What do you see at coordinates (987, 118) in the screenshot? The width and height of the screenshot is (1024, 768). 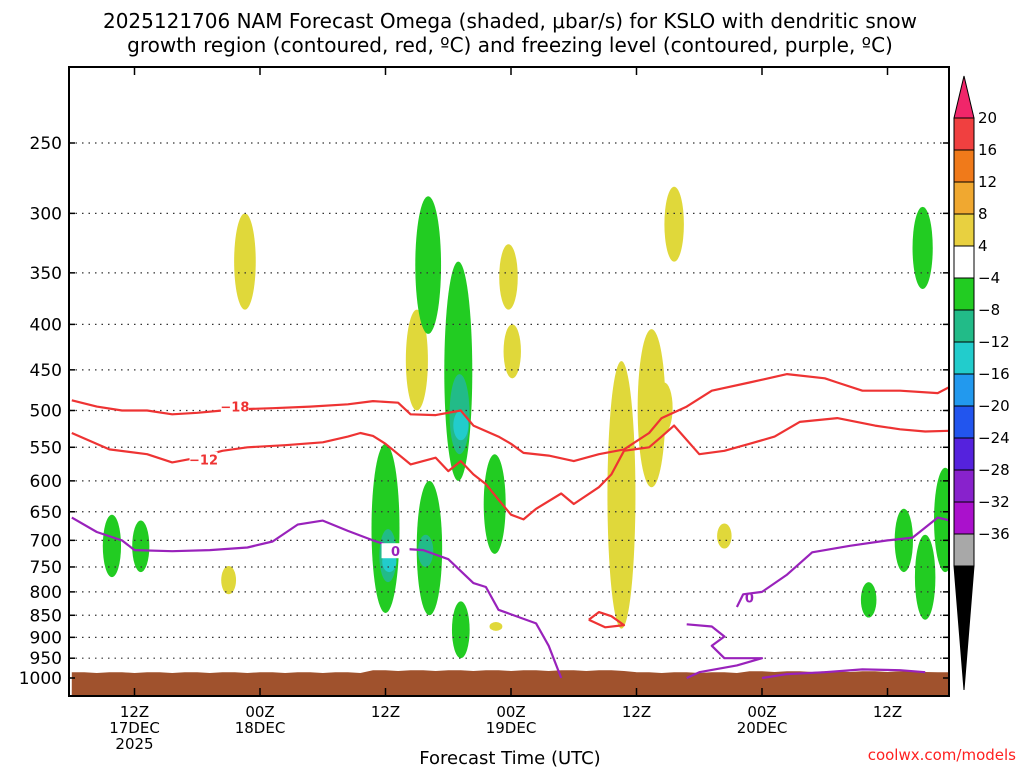 I see `colorbar-label-0: 20` at bounding box center [987, 118].